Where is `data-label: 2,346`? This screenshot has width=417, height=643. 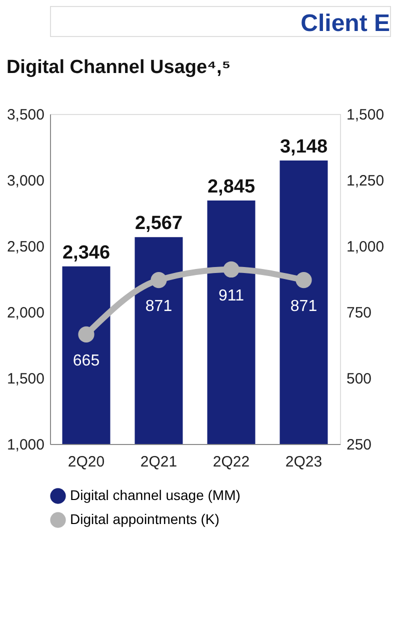
data-label: 2,346 is located at coordinates (86, 253).